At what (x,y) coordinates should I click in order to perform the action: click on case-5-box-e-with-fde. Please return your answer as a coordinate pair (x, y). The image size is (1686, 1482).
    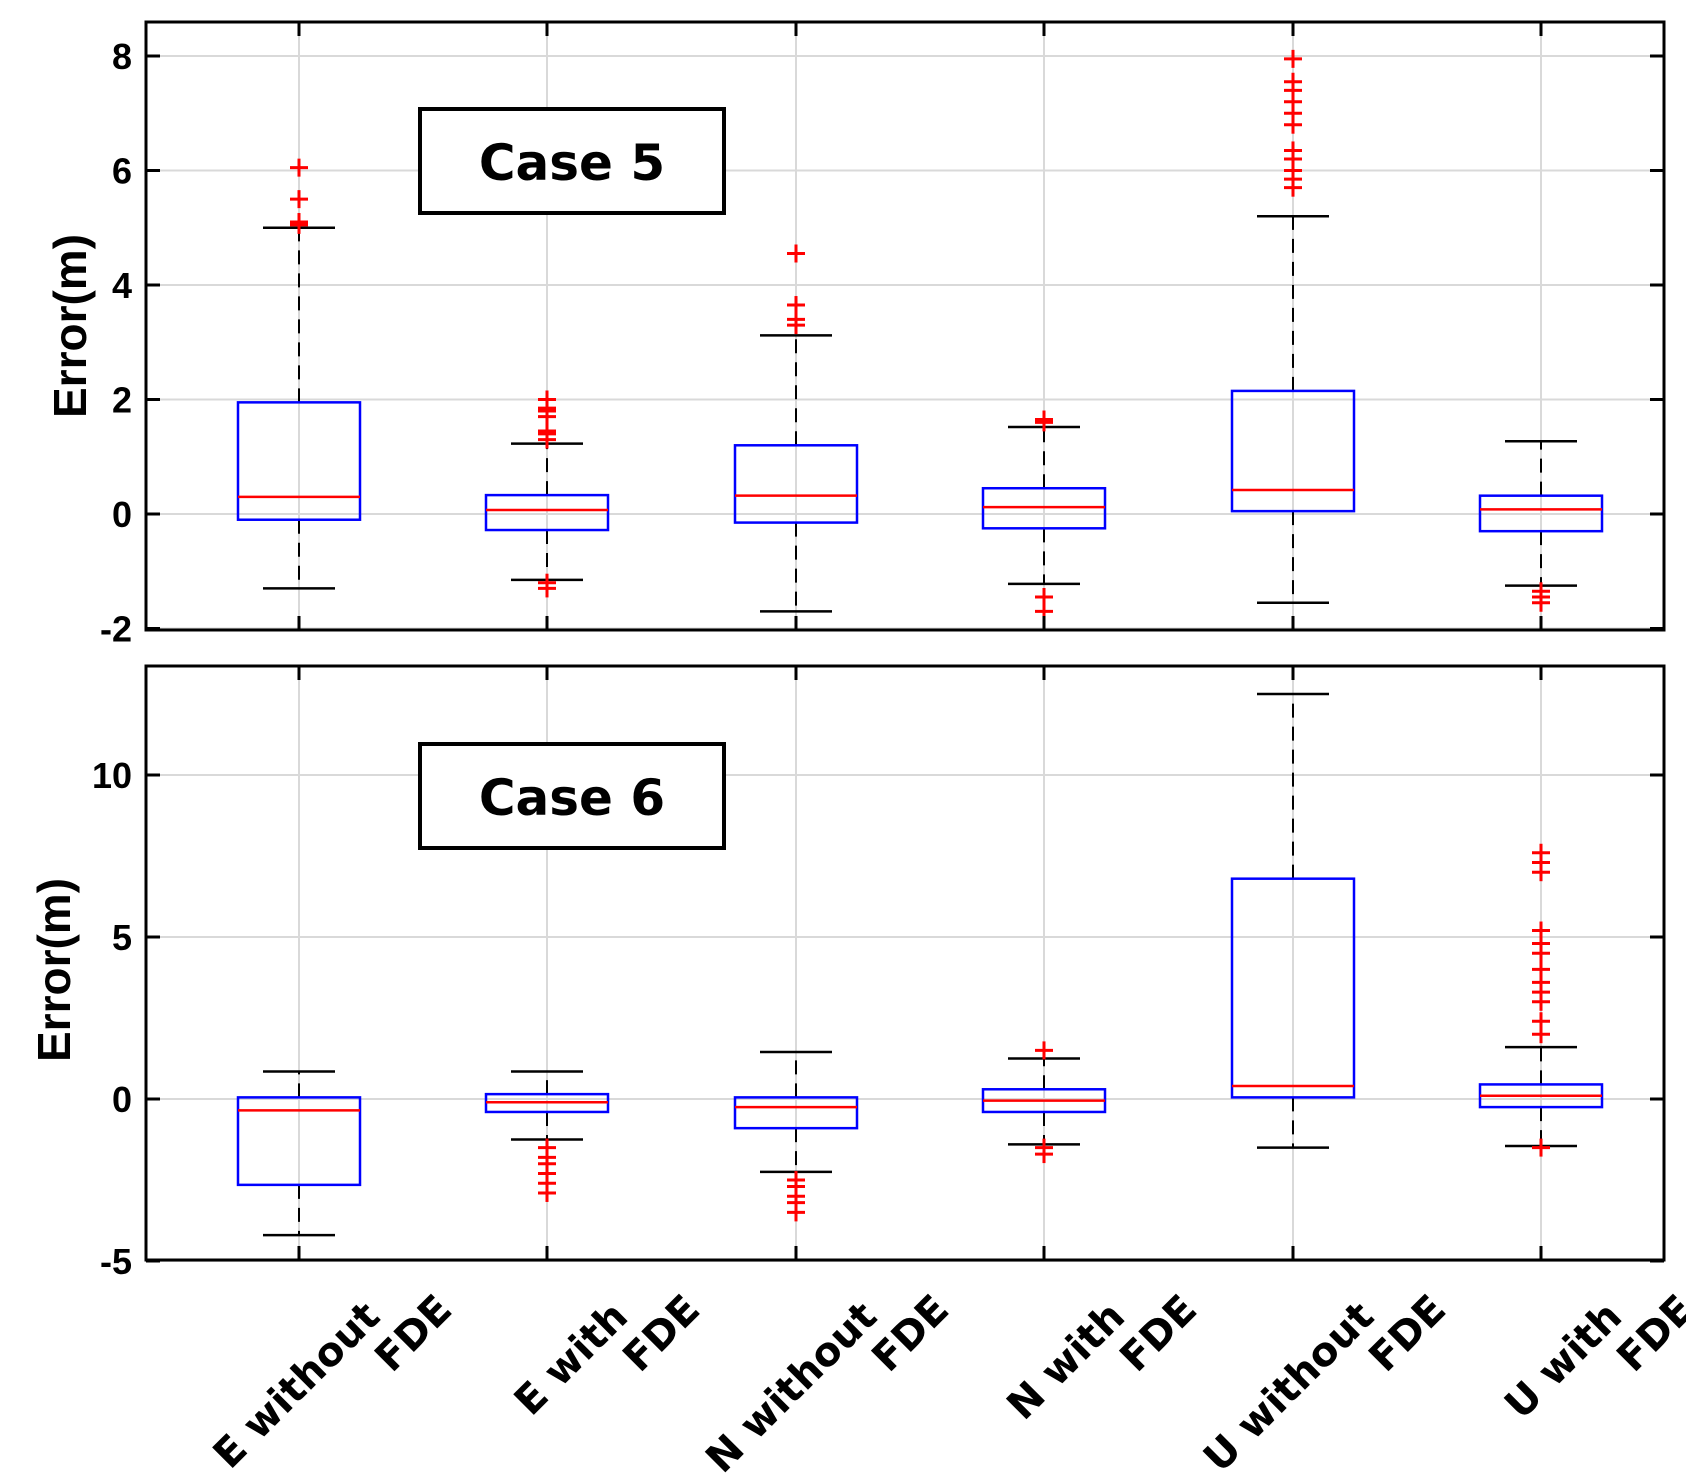
    Looking at the image, I should click on (547, 494).